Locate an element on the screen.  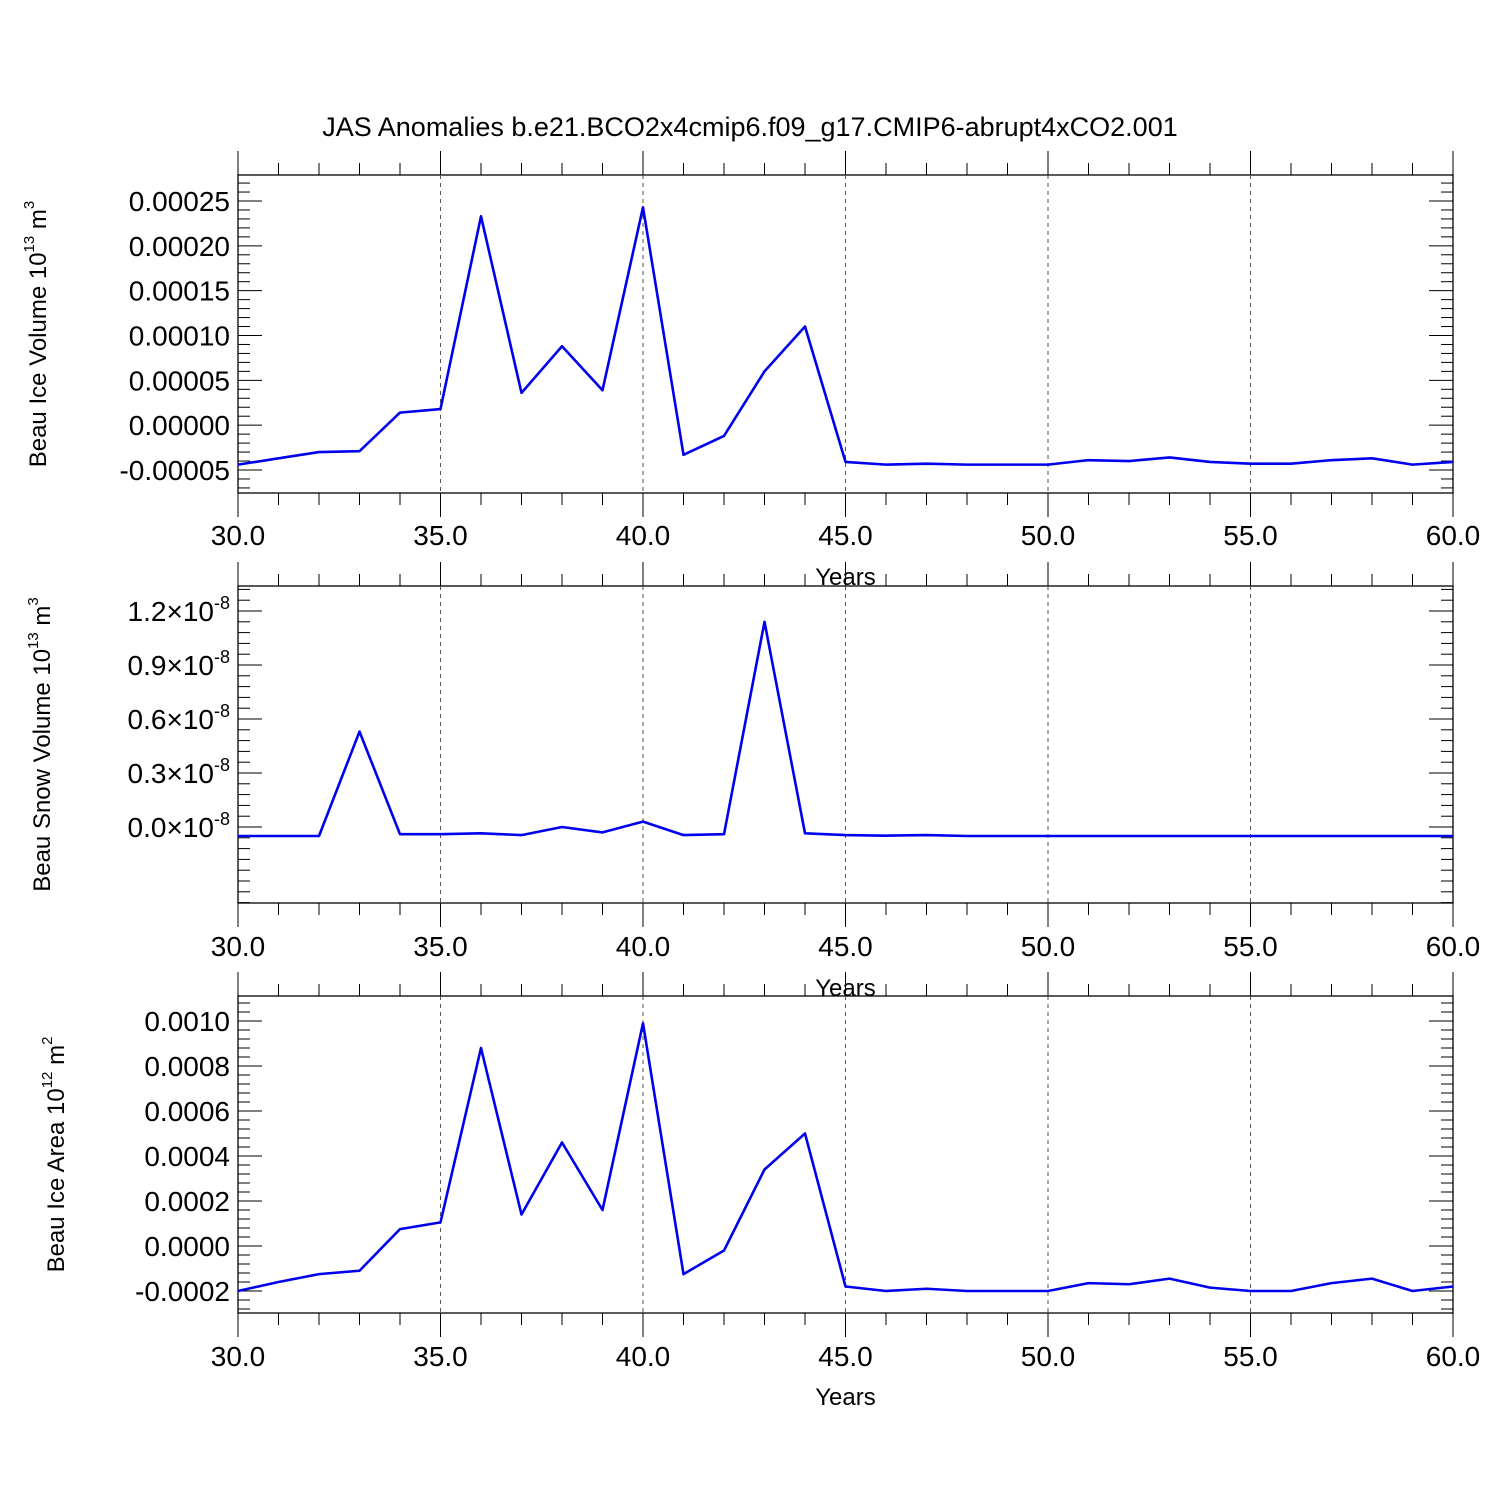
y-tick-label: 0.00015 is located at coordinates (179, 291).